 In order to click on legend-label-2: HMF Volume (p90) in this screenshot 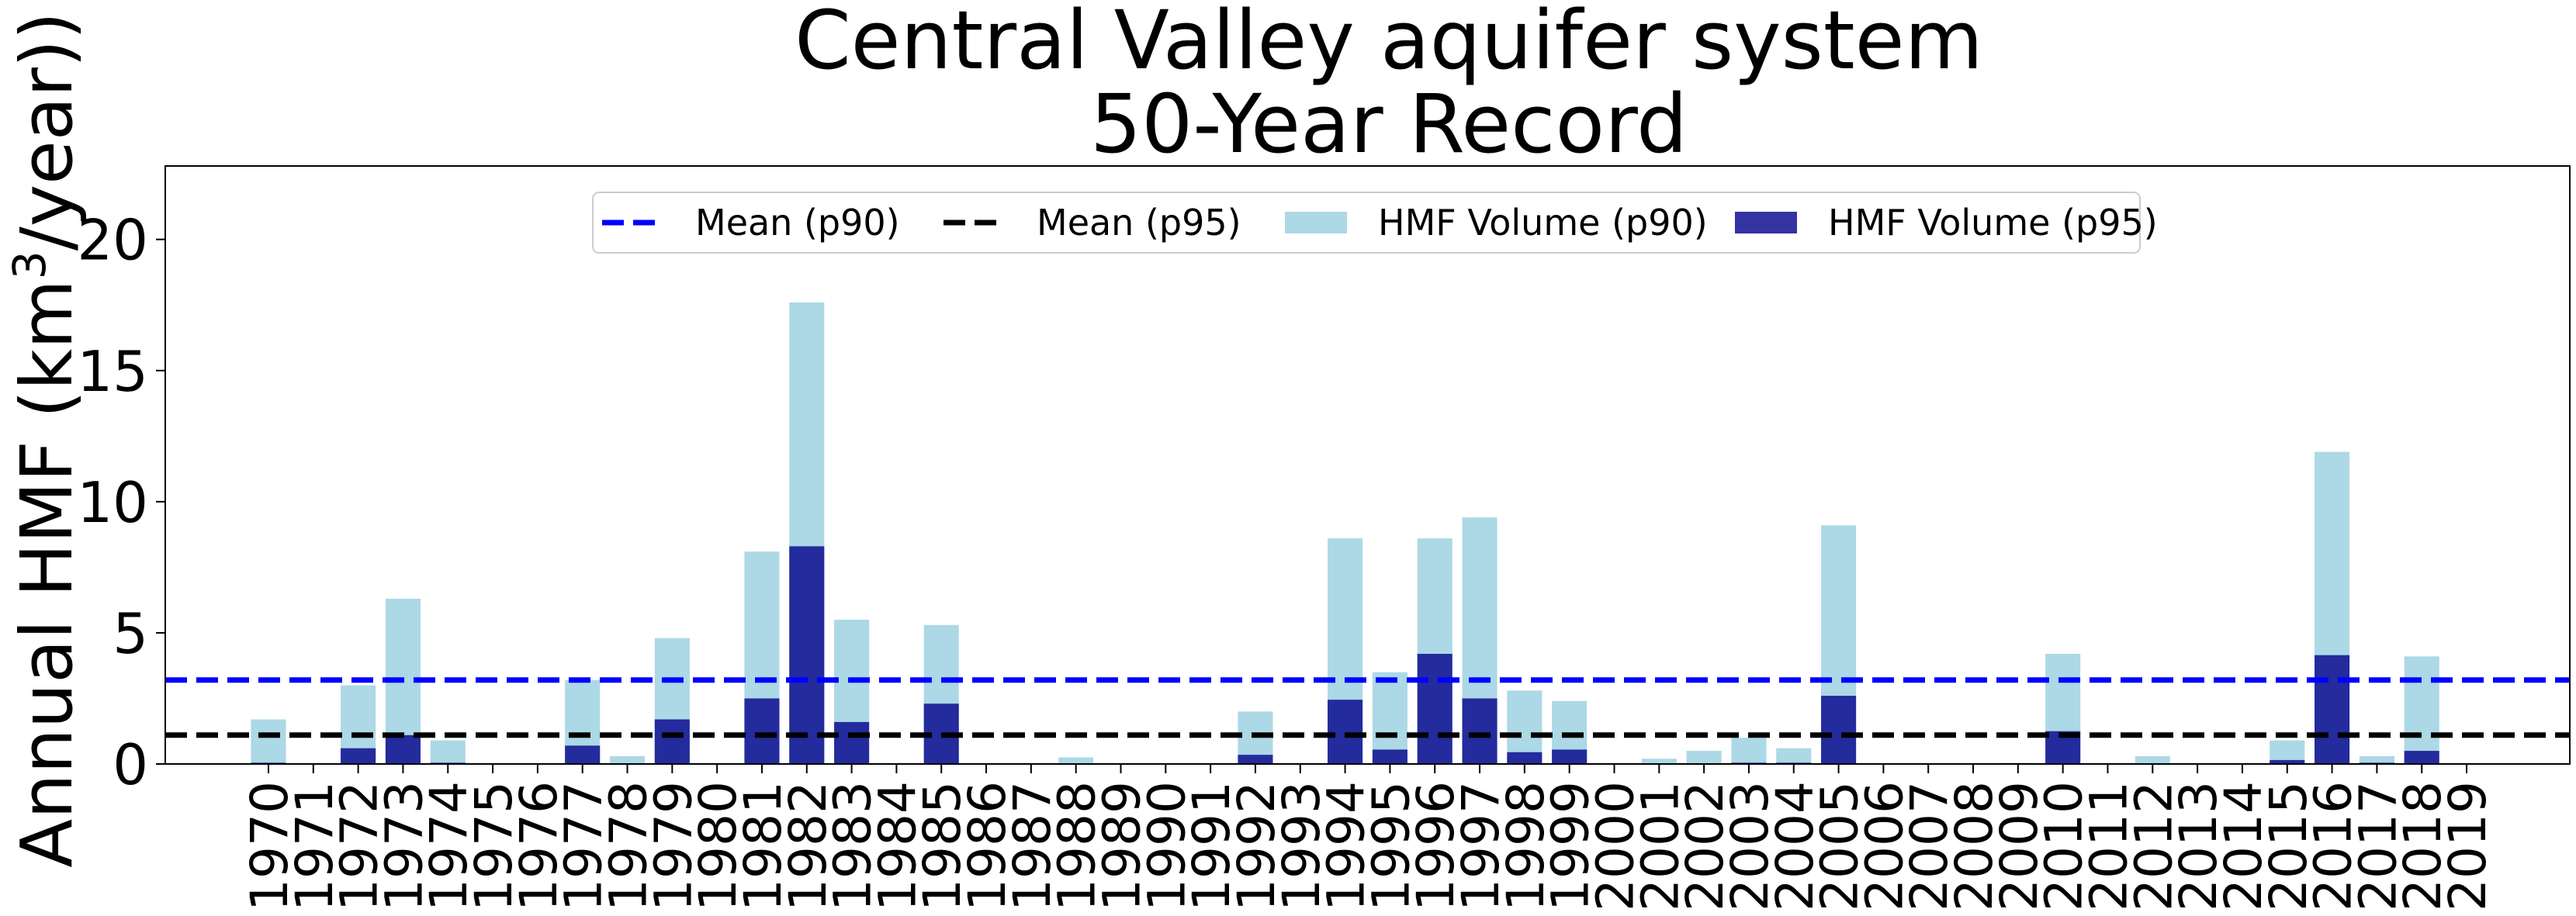, I will do `click(1543, 223)`.